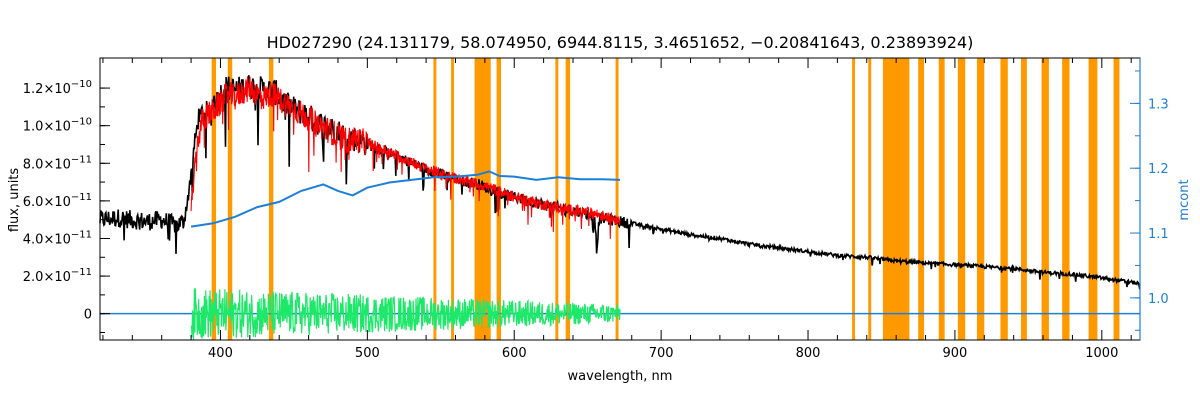 This screenshot has height=400, width=1200. Describe the element at coordinates (14, 200) in the screenshot. I see `y-axis-title: flux, units` at that location.